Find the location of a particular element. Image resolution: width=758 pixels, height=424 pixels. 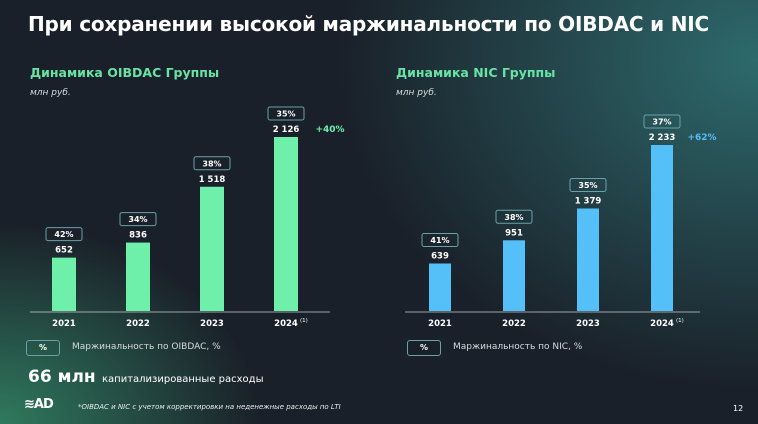

chart-title-nic: Динамика NIC Группы is located at coordinates (476, 72).